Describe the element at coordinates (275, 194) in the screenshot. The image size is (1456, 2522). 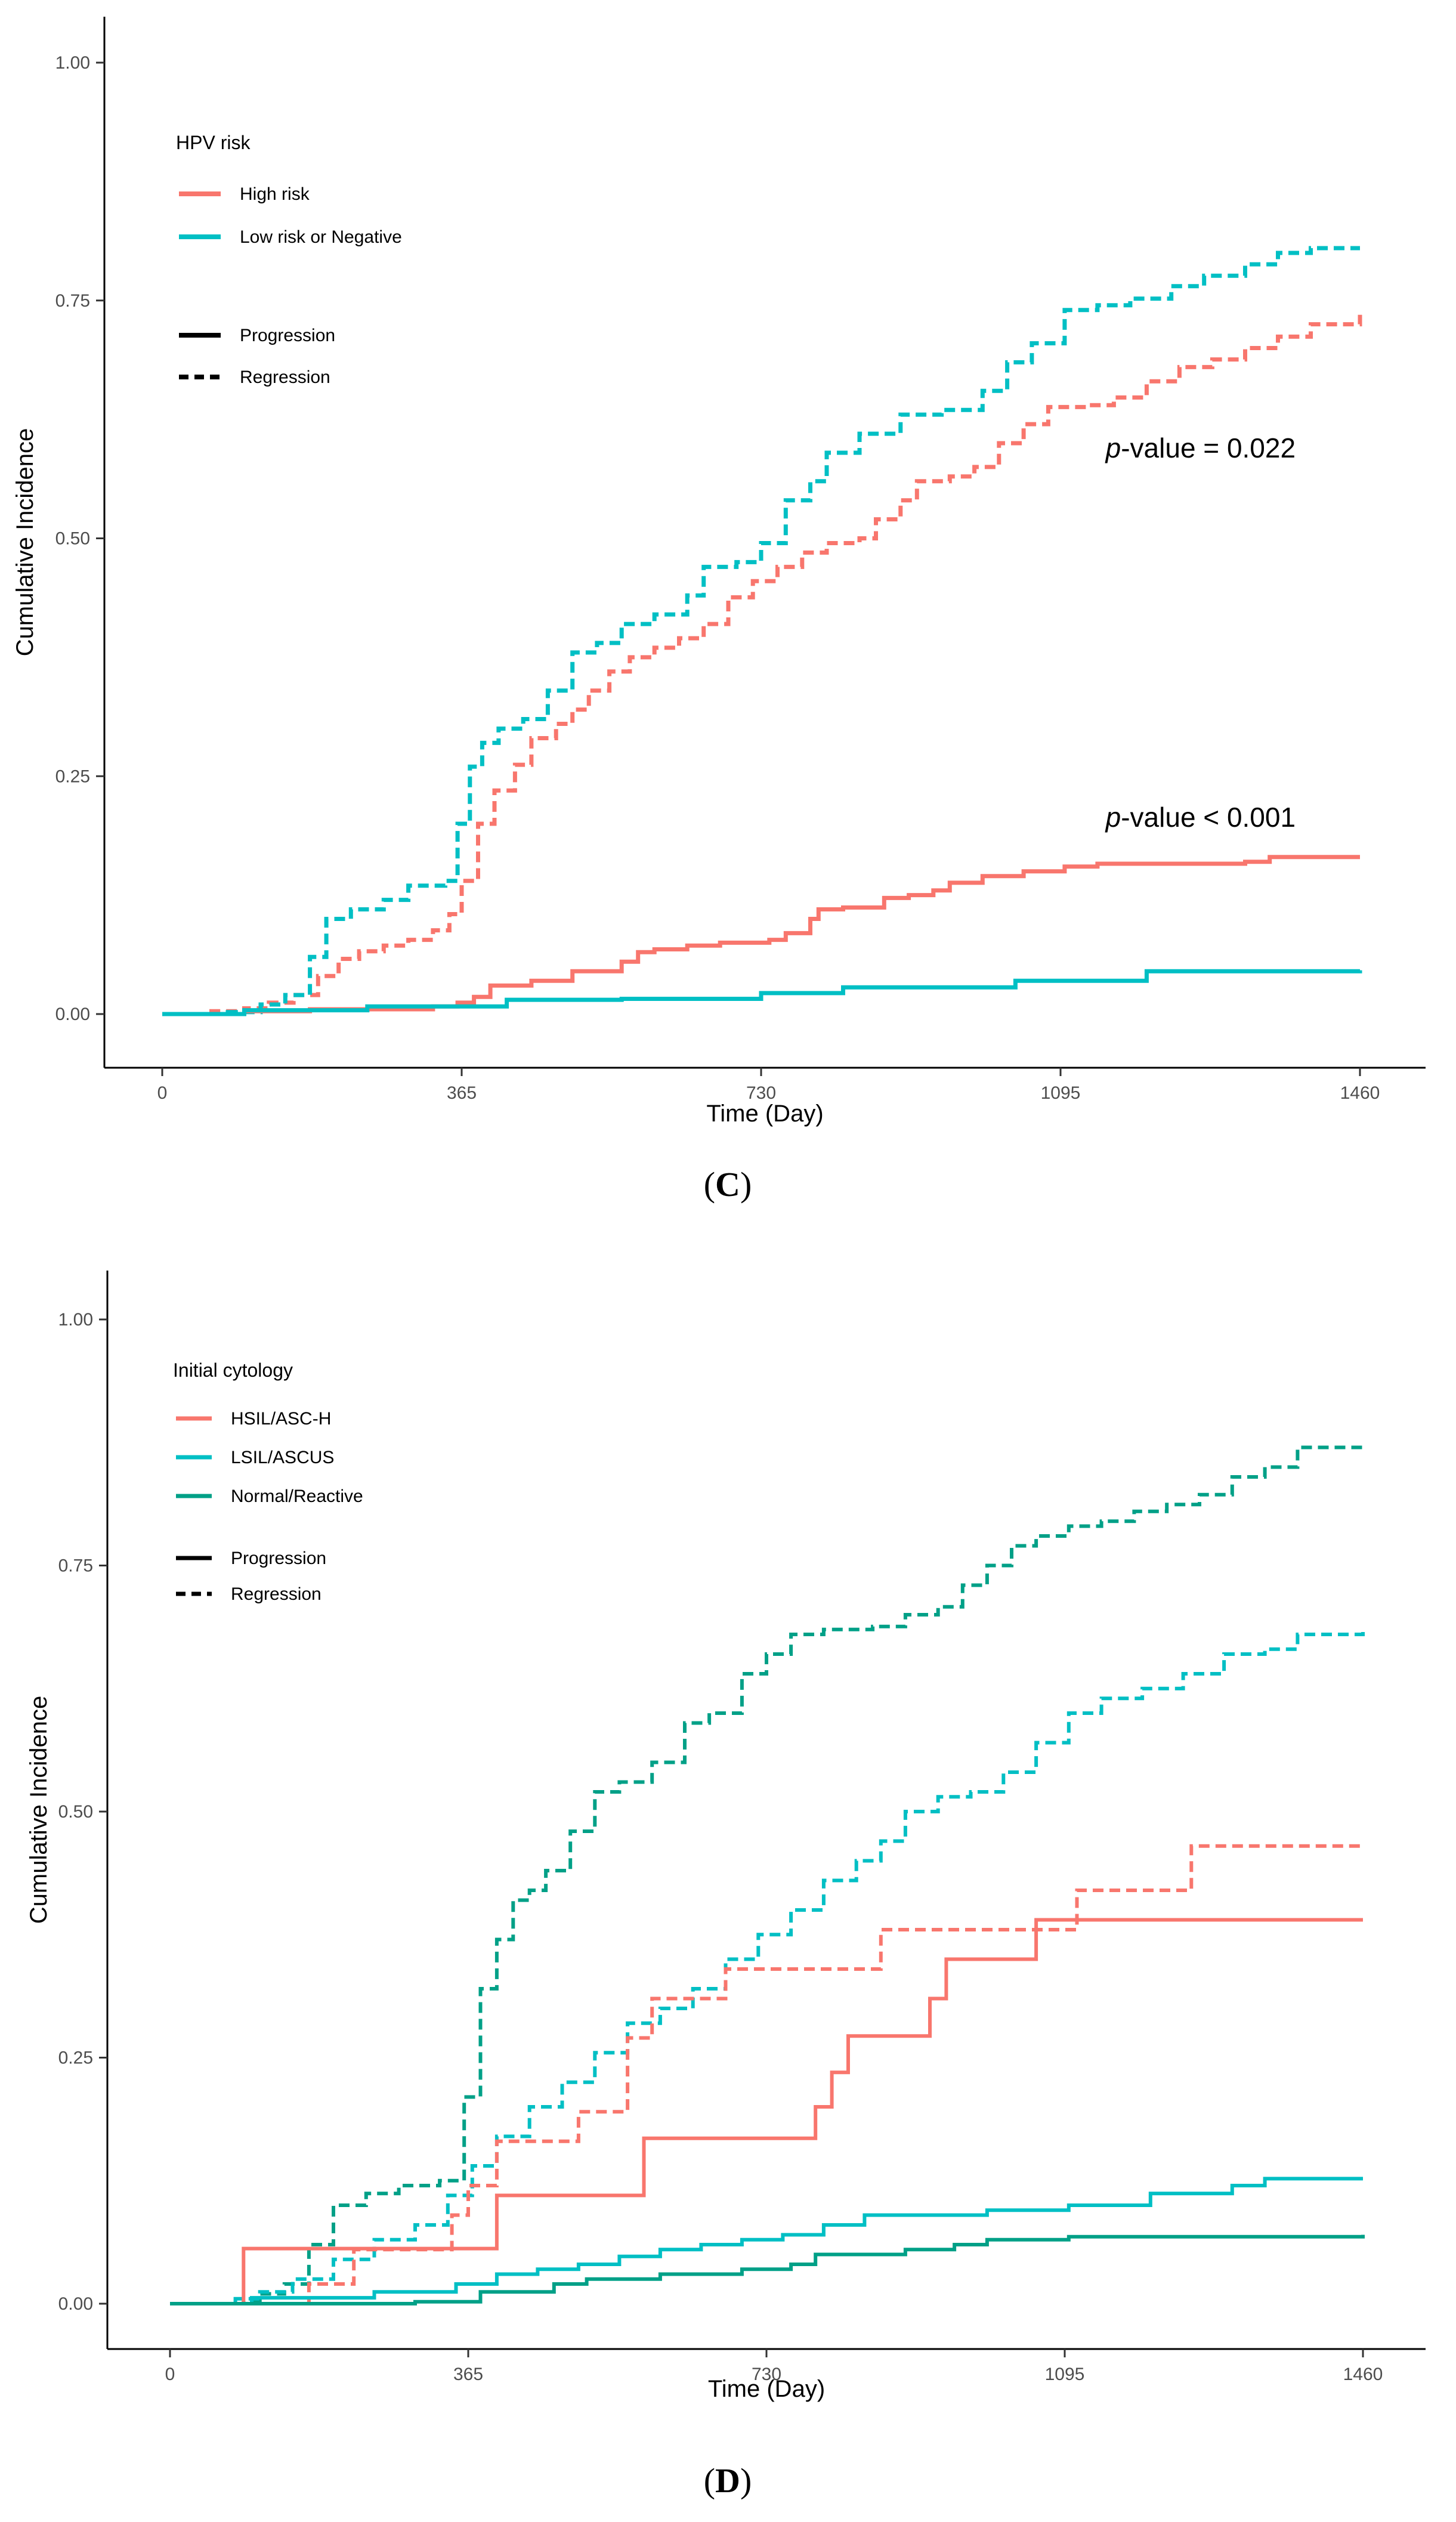
I see `legend-group-label: High risk` at that location.